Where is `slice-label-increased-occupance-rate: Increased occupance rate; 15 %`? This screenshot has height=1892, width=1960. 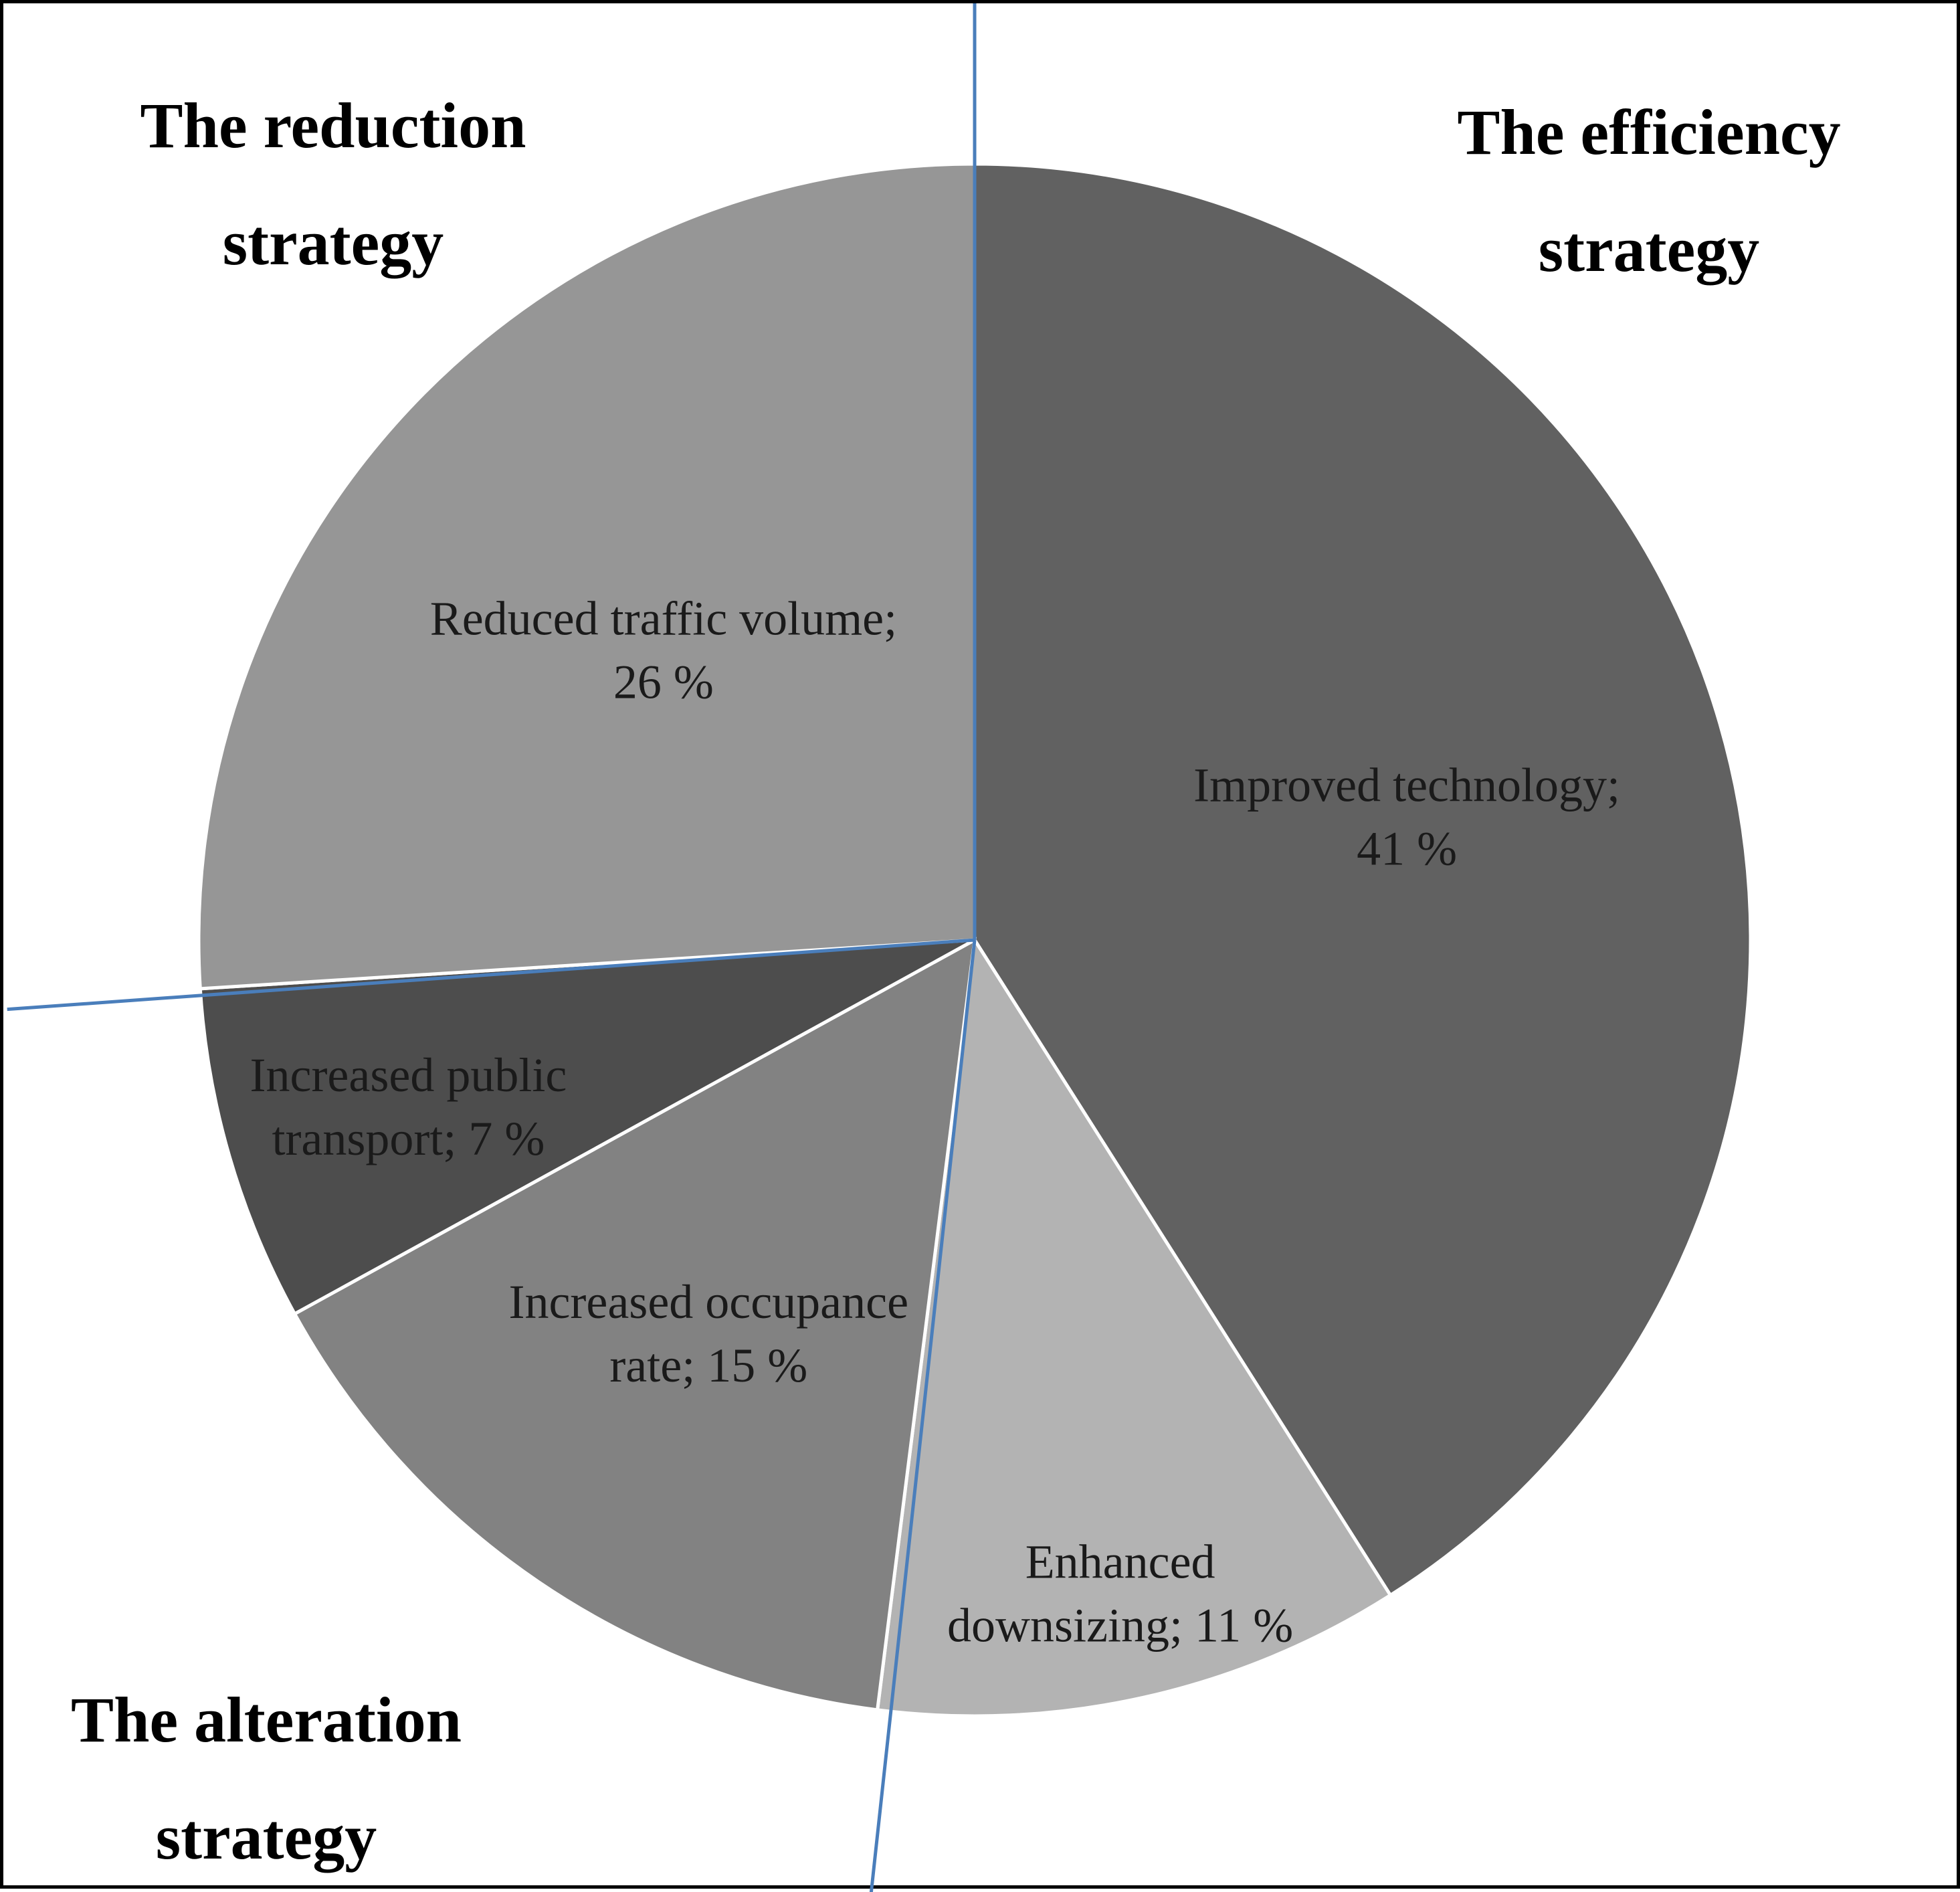
slice-label-increased-occupance-rate: Increased occupance rate; 15 % is located at coordinates (708, 1333).